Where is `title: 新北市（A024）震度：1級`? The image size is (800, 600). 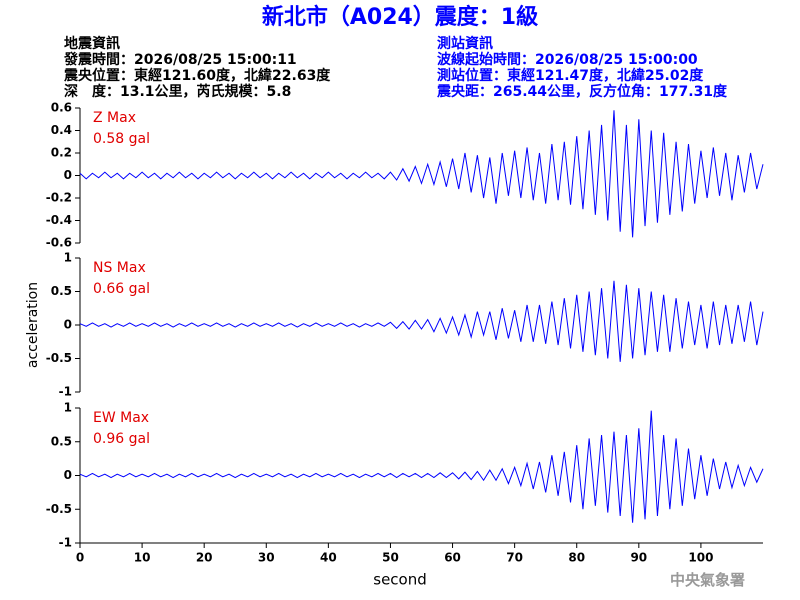
title: 新北市（A024）震度：1級 is located at coordinates (400, 17).